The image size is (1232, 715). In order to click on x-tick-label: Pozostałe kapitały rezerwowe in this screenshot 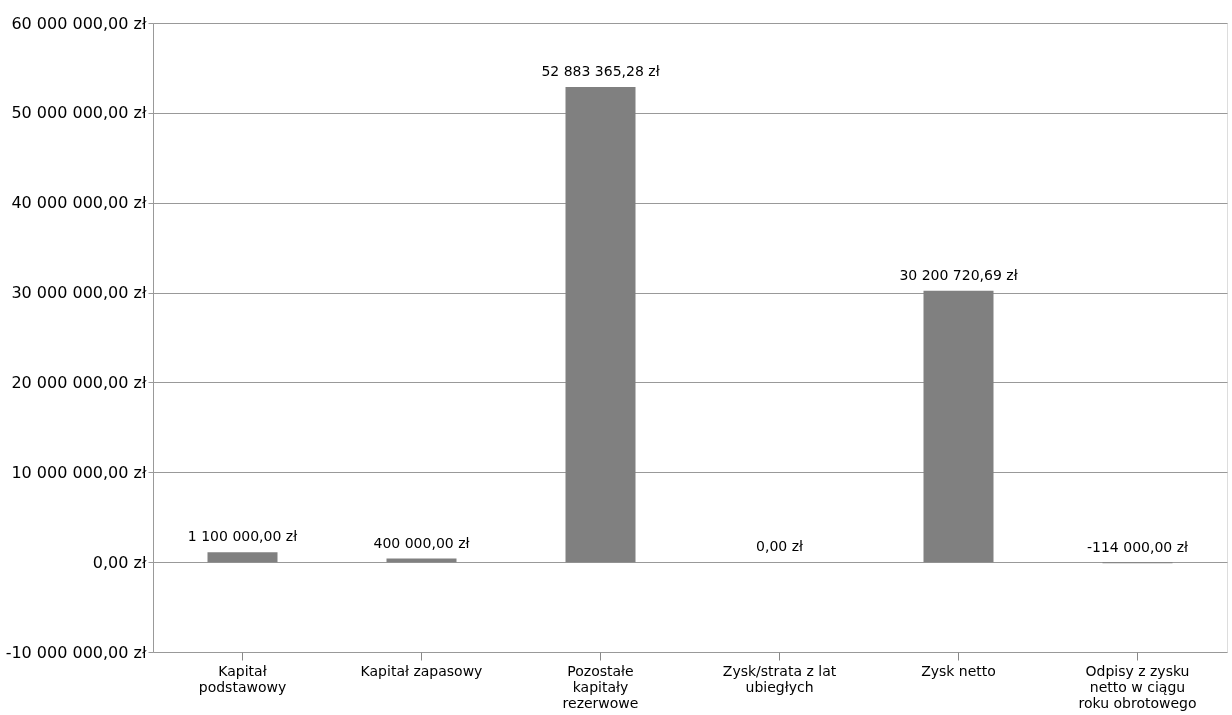, I will do `click(600, 686)`.